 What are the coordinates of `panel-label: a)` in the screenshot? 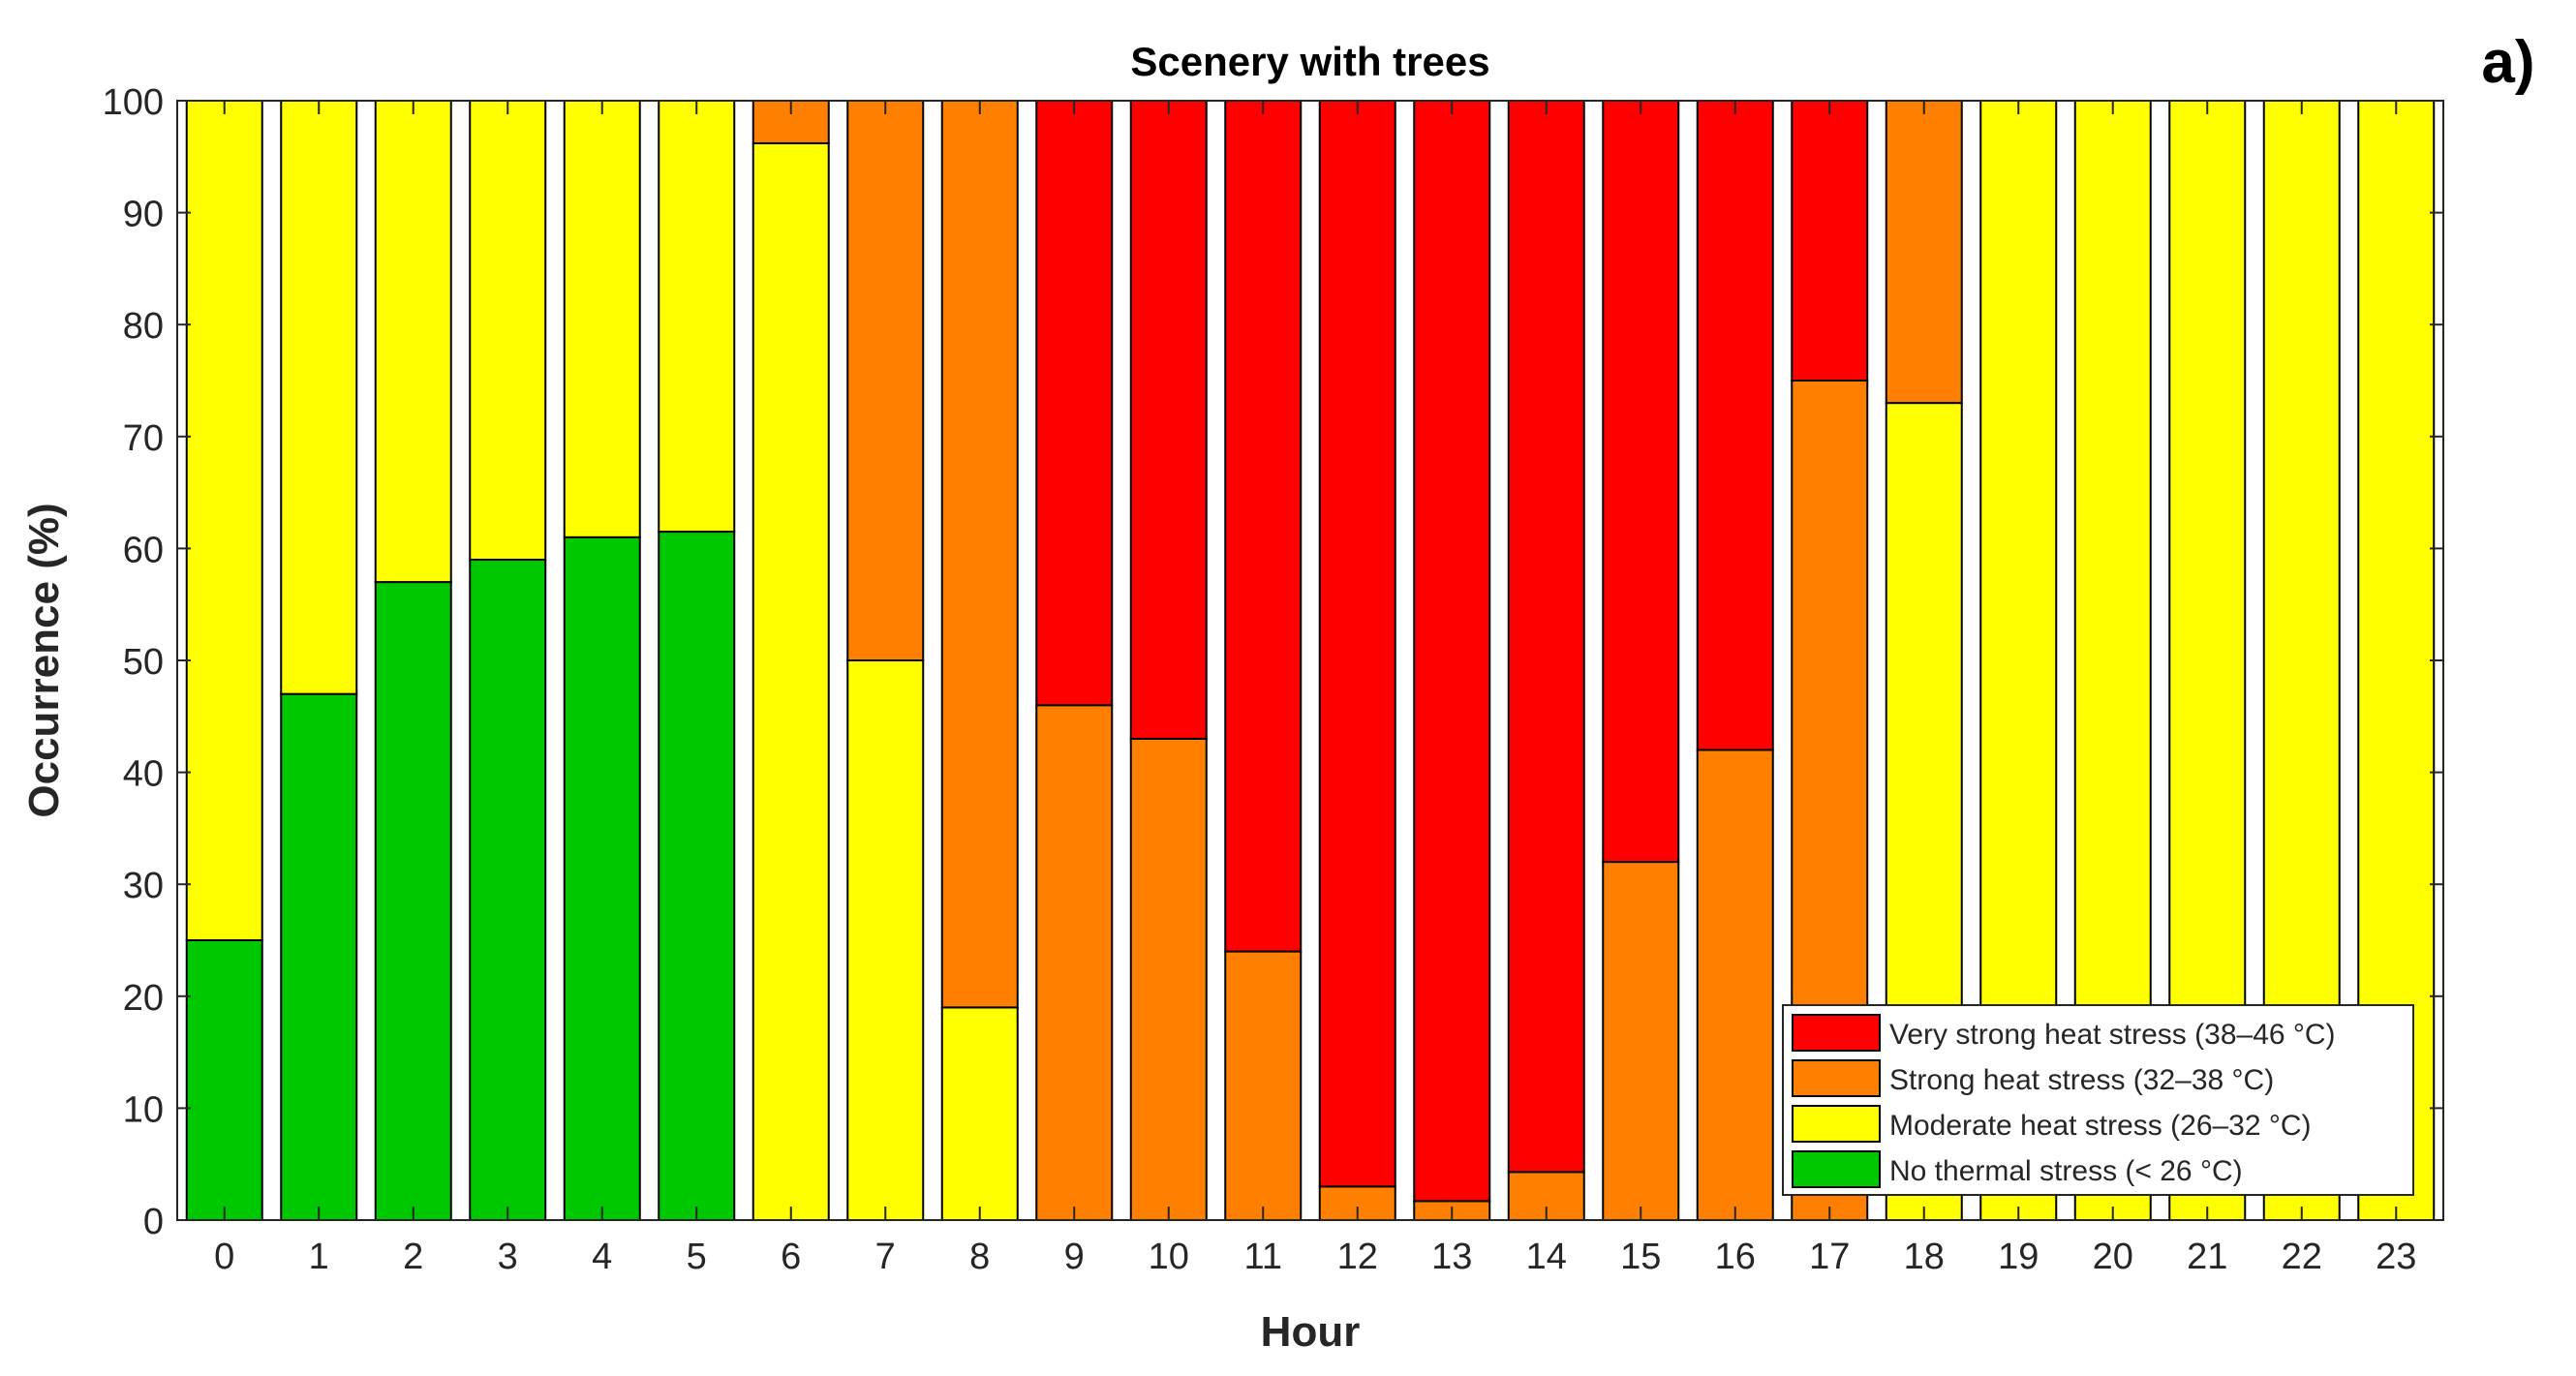 It's located at (2507, 62).